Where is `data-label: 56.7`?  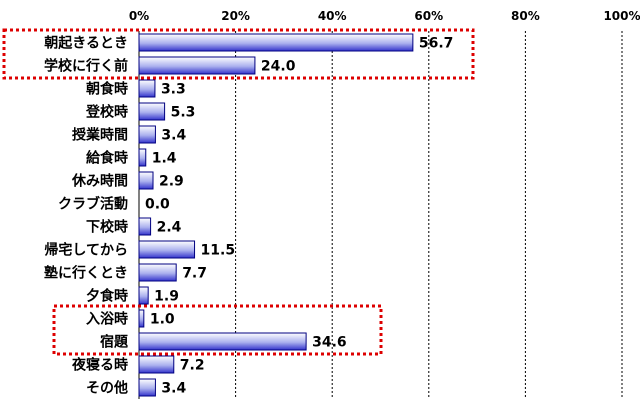 data-label: 56.7 is located at coordinates (436, 44).